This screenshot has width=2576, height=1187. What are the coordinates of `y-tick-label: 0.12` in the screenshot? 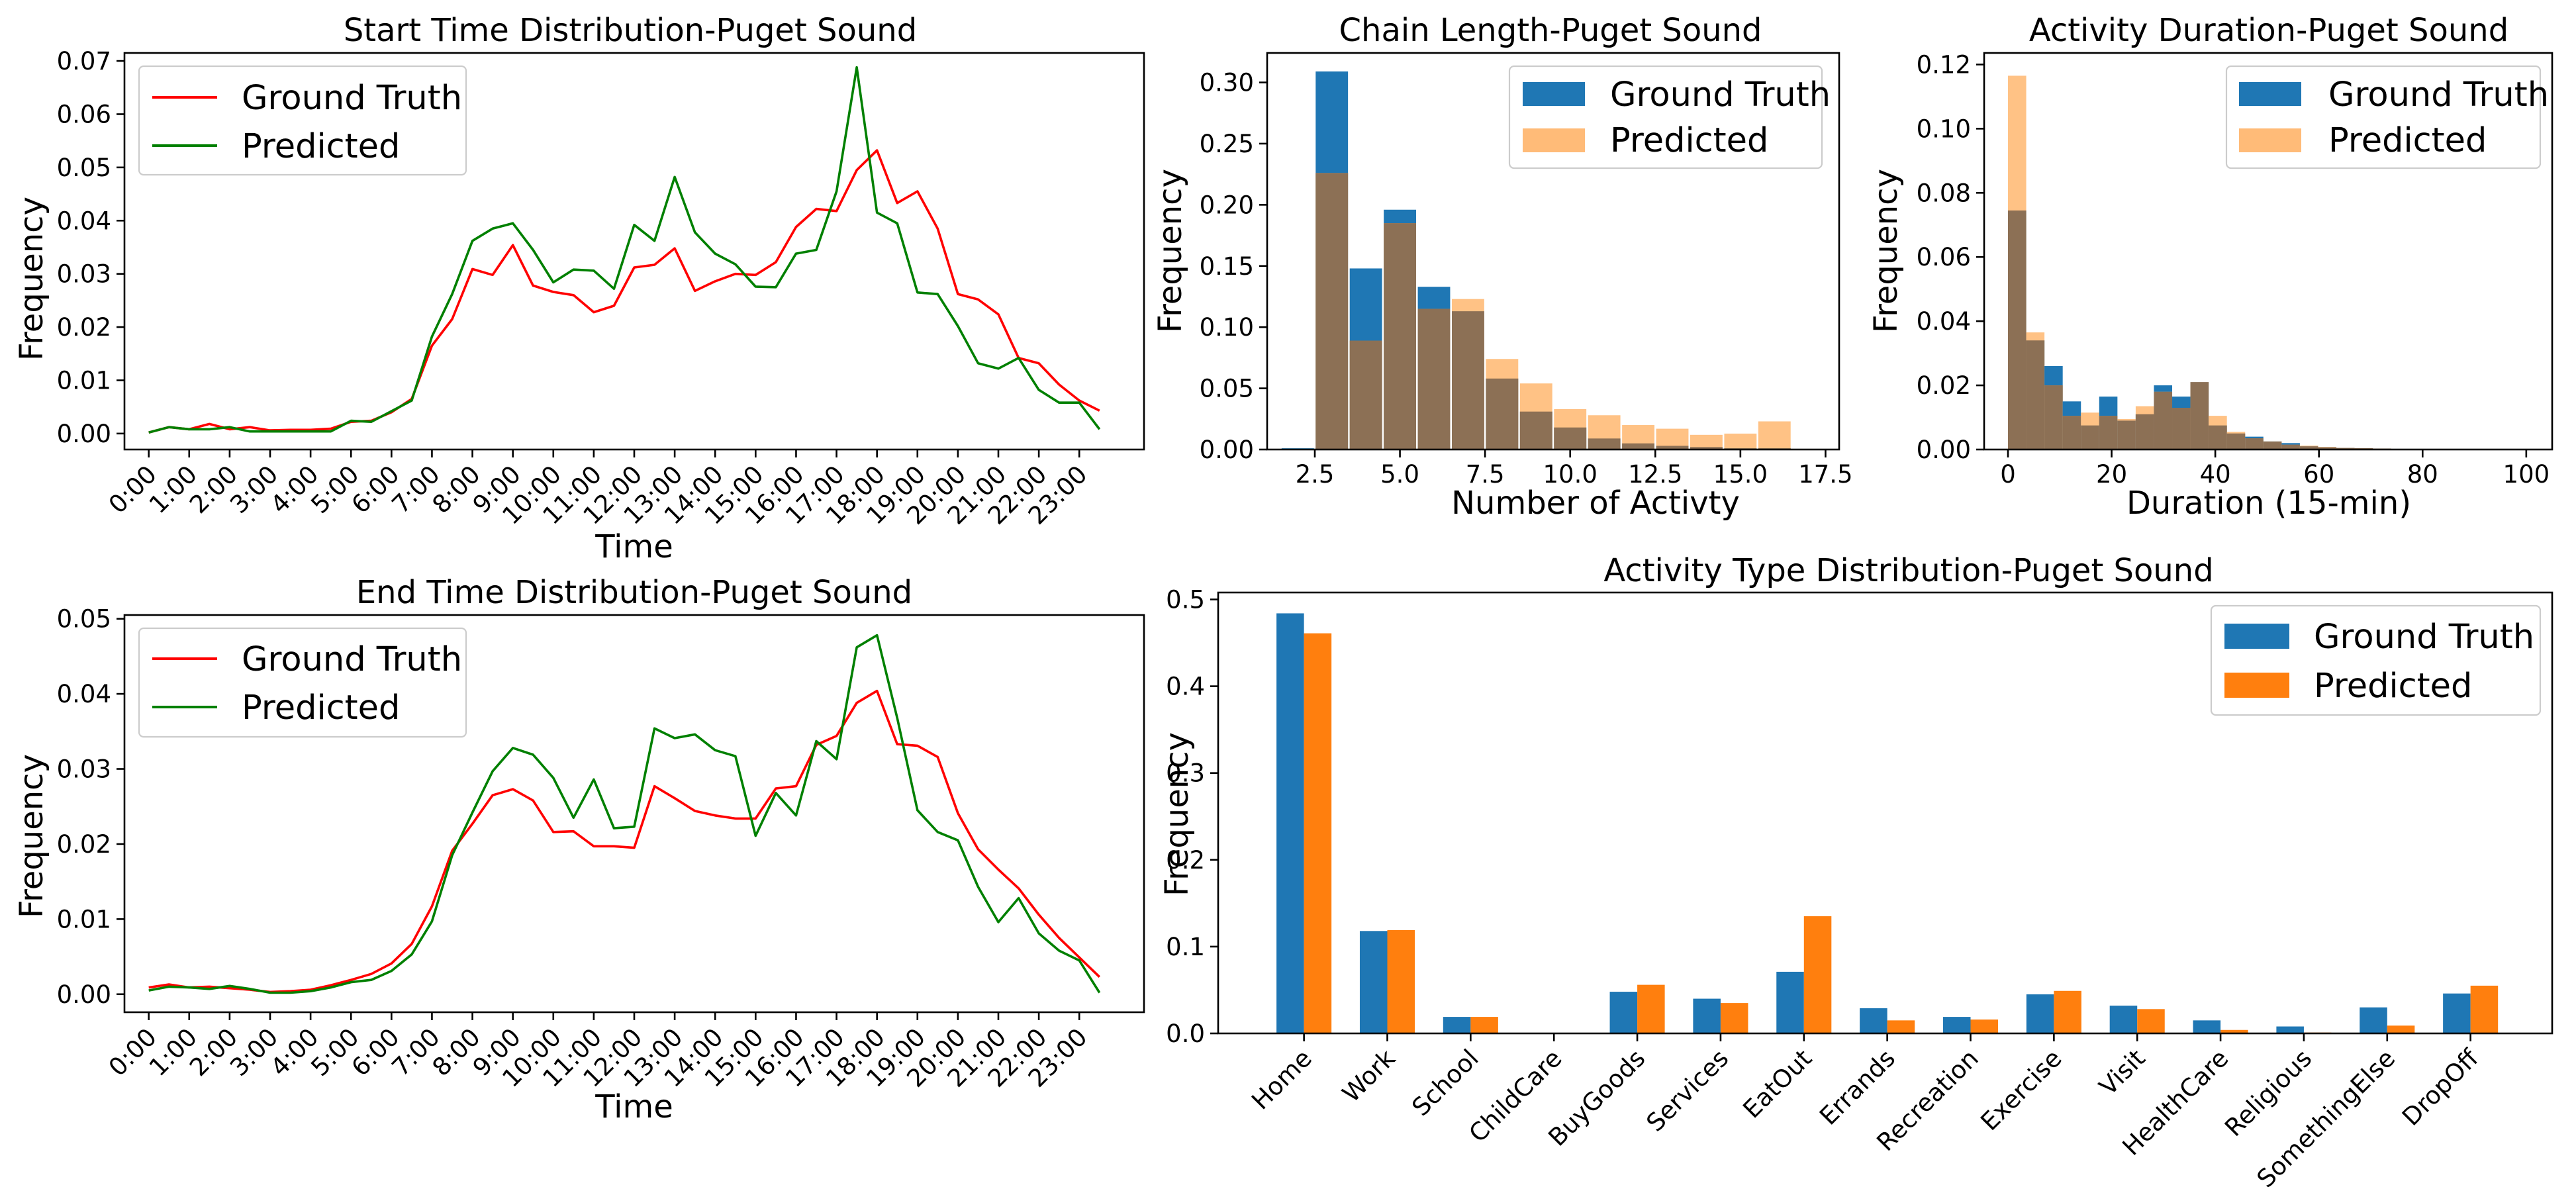 It's located at (1944, 64).